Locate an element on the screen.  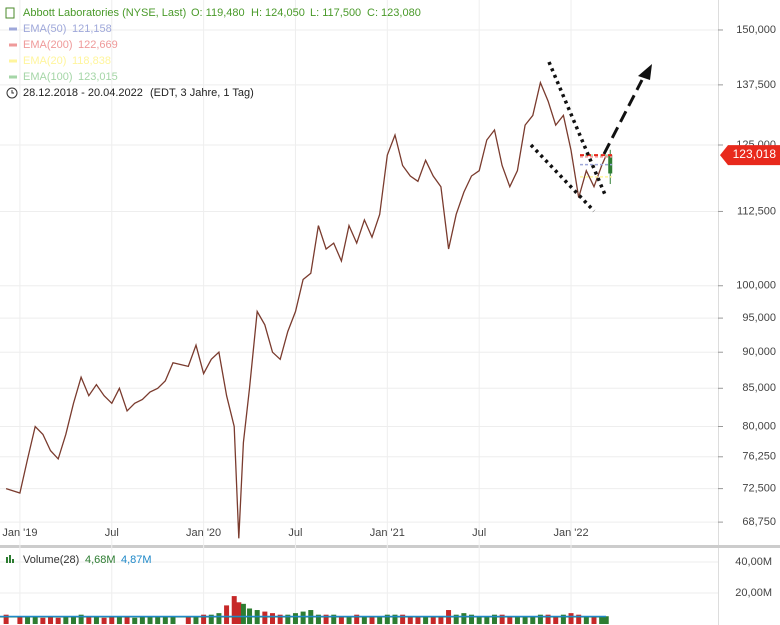
price-tag is located at coordinates (750, 155).